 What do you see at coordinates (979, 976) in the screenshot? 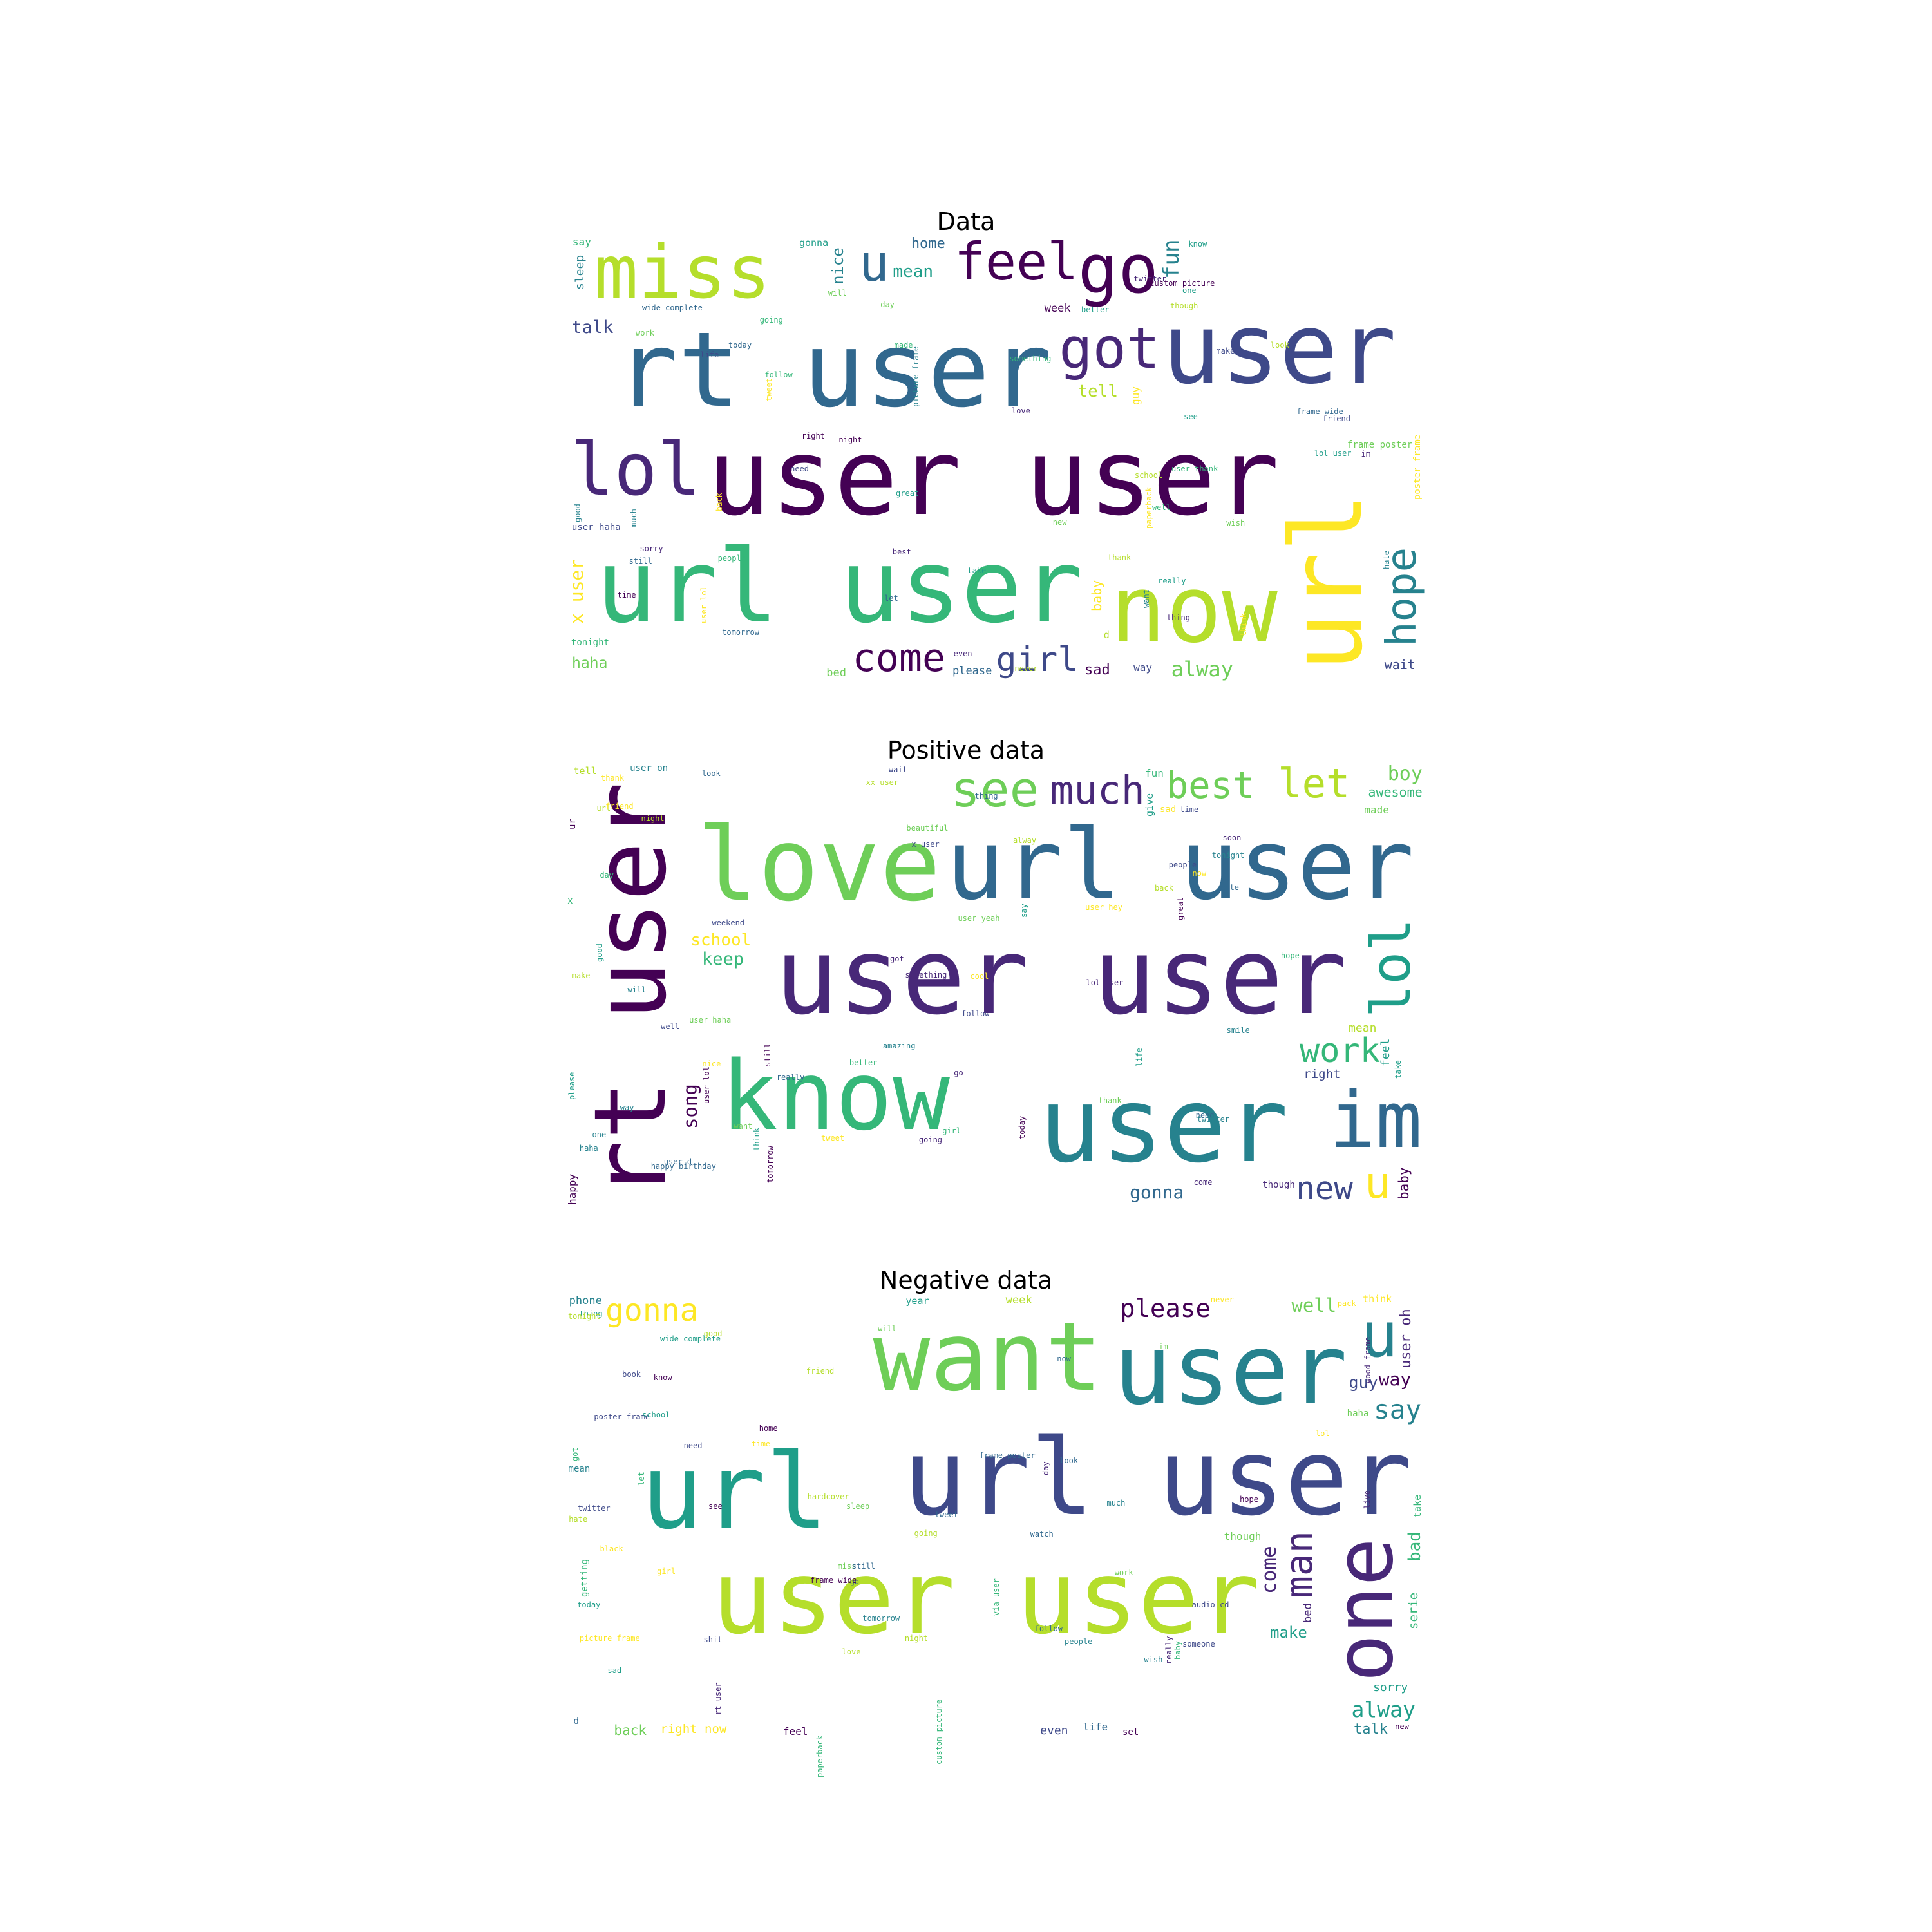
I see `word-cloud-term: cool` at bounding box center [979, 976].